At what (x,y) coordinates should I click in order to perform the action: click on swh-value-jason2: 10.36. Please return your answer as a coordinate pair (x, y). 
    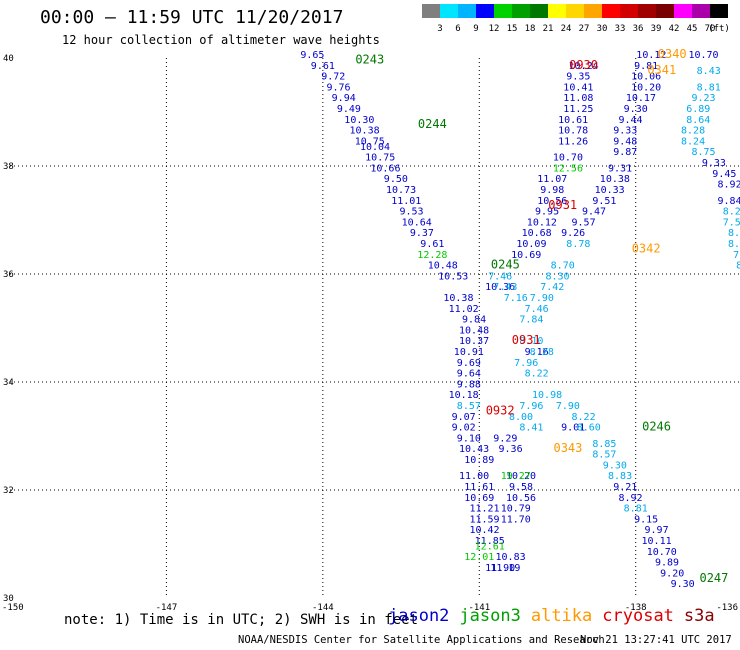
    Looking at the image, I should click on (500, 287).